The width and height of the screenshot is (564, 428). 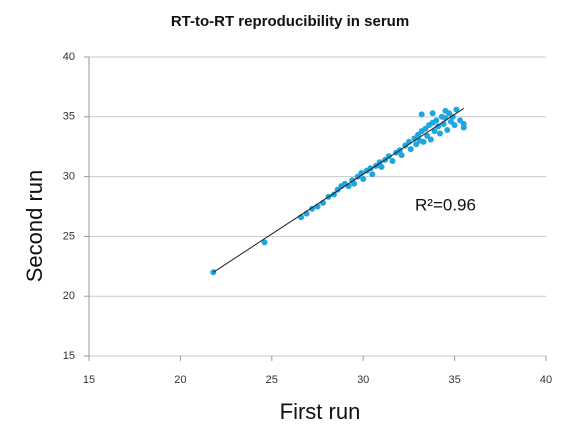 I want to click on x-tick-label: 25, so click(x=272, y=380).